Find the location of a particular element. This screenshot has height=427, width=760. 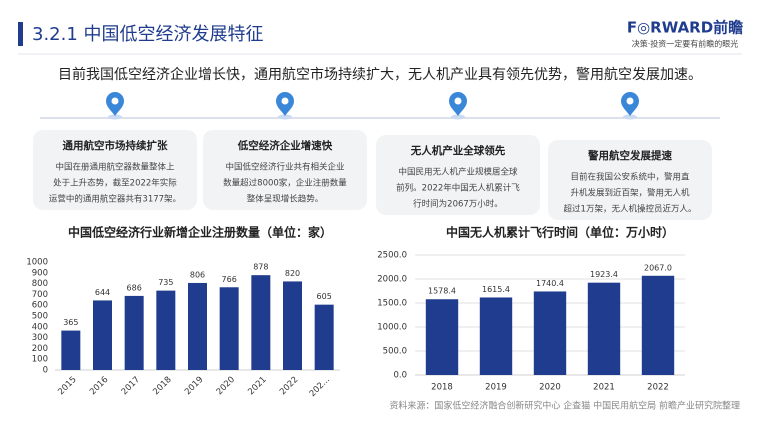

value-label: 1578.4 is located at coordinates (442, 291).